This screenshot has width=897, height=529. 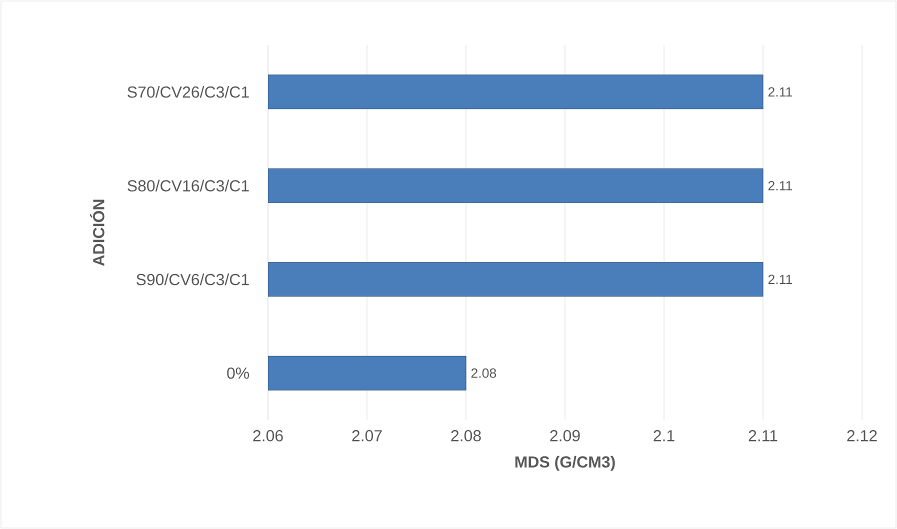 What do you see at coordinates (238, 373) in the screenshot?
I see `y-tick-label: 0%` at bounding box center [238, 373].